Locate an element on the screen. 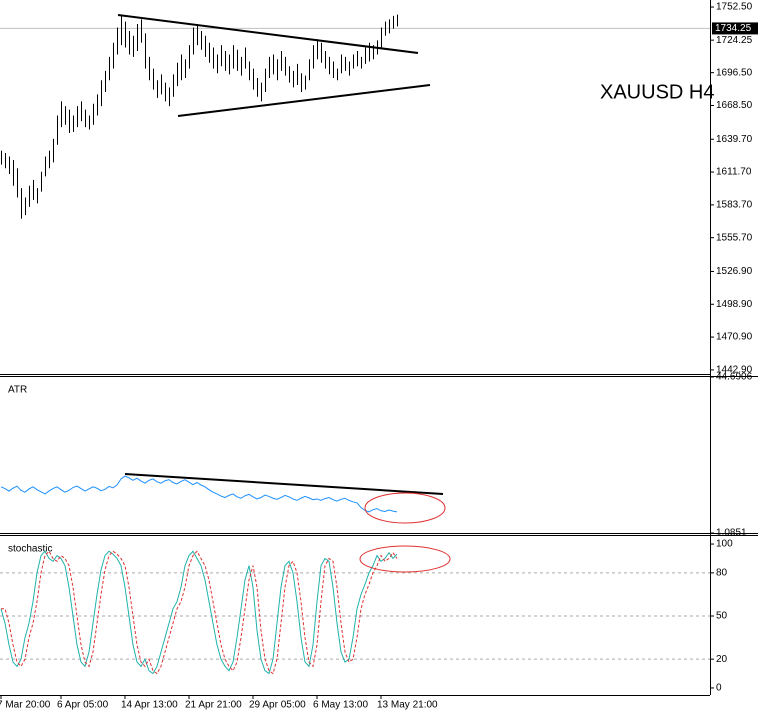  x-tick-label: 7 Mar 20:00 is located at coordinates (25, 705).